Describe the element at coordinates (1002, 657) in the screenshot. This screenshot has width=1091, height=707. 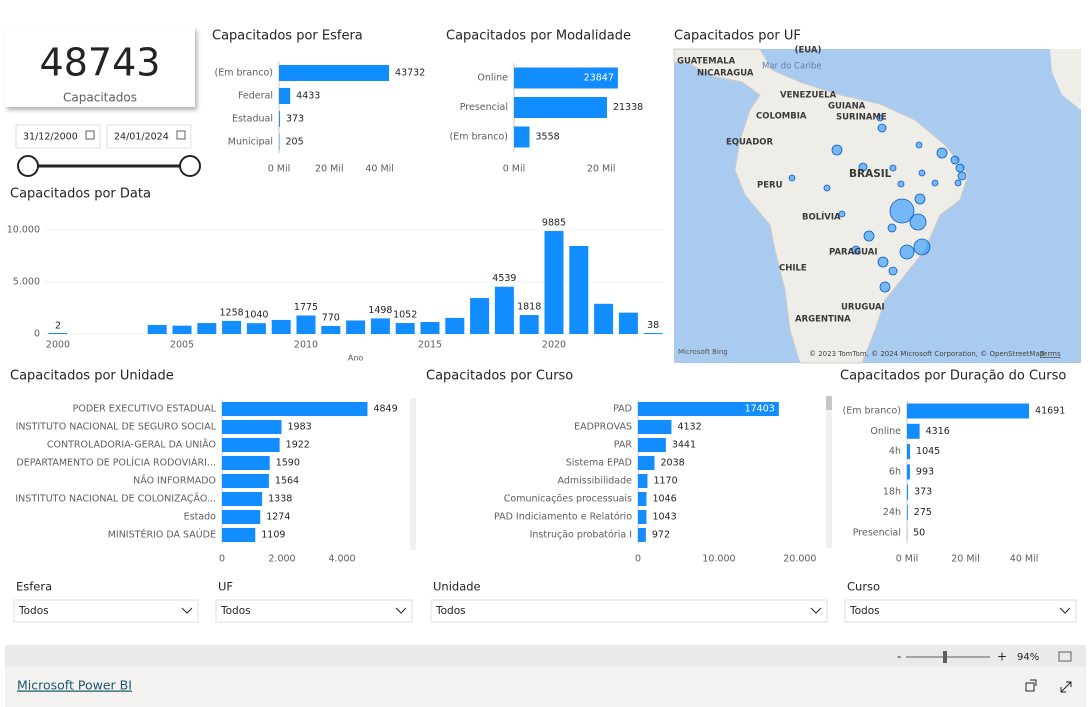
I see `zoom-in: +` at that location.